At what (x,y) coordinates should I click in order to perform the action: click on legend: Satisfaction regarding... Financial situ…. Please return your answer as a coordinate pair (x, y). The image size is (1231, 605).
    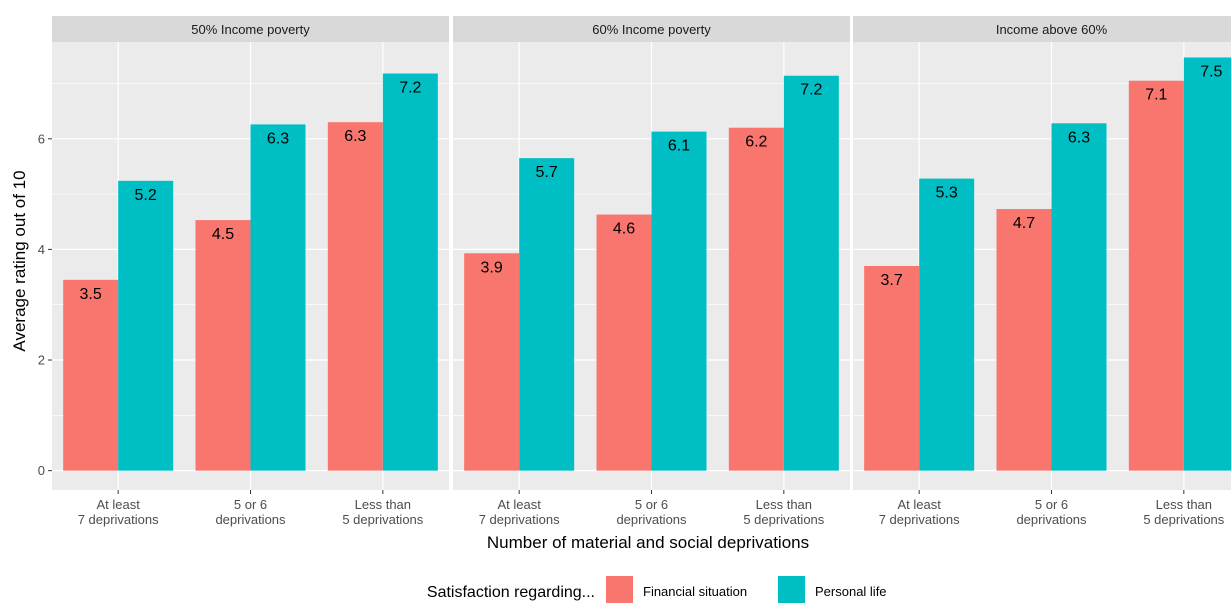
    Looking at the image, I should click on (657, 589).